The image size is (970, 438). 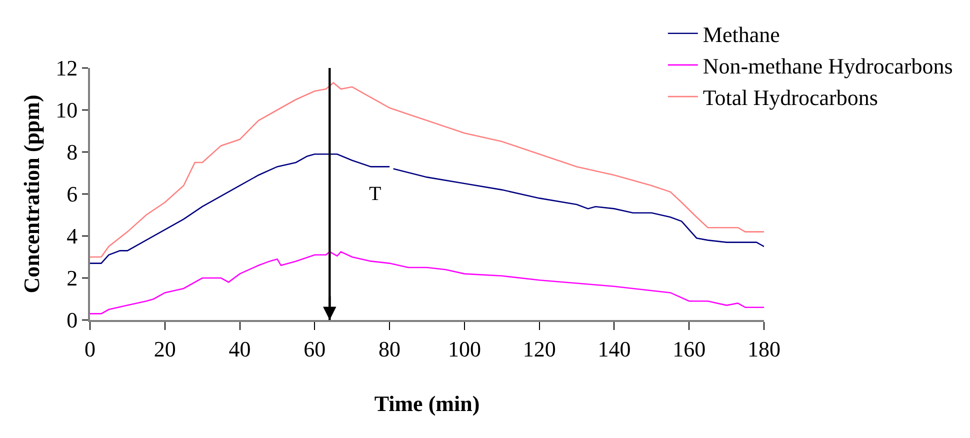 I want to click on y-tick-label: 4, so click(x=72, y=236).